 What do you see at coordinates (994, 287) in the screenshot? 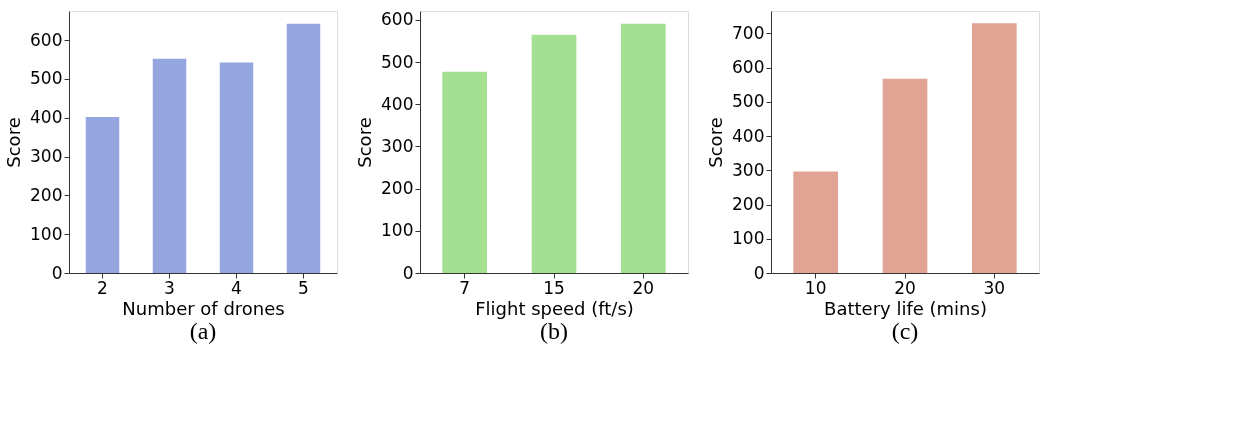
I see `x-tick-label: 30` at bounding box center [994, 287].